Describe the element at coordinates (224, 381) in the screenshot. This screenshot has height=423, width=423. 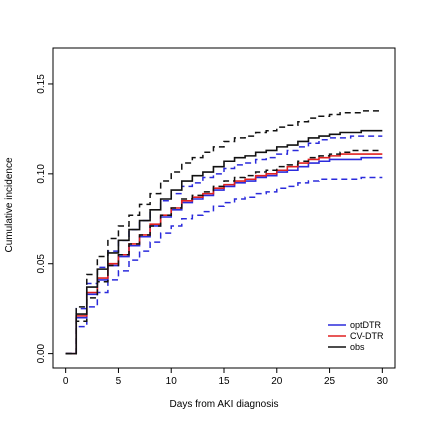
I see `x-tick-label: 15` at that location.